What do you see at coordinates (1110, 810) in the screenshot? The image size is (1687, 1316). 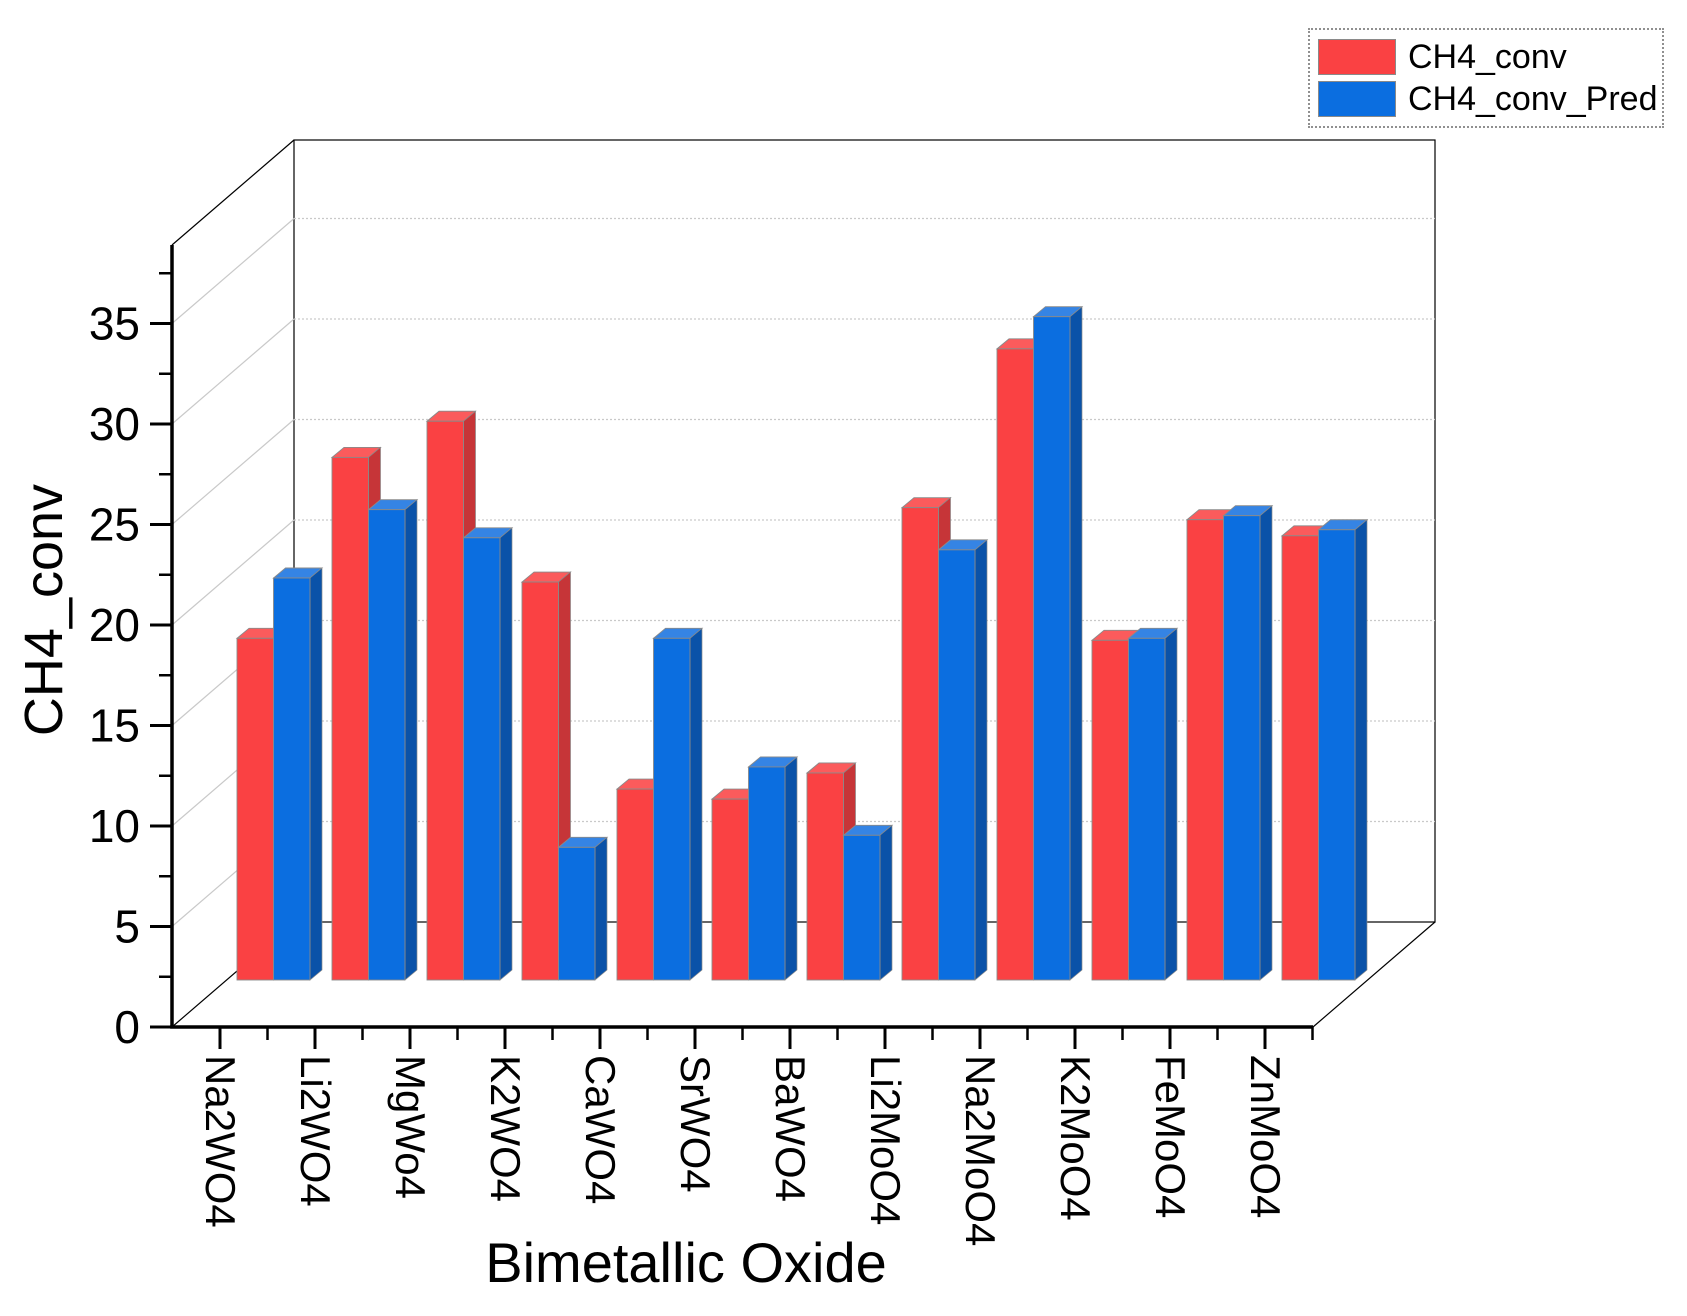 I see `bar-ch4-conv-K2MoO4` at bounding box center [1110, 810].